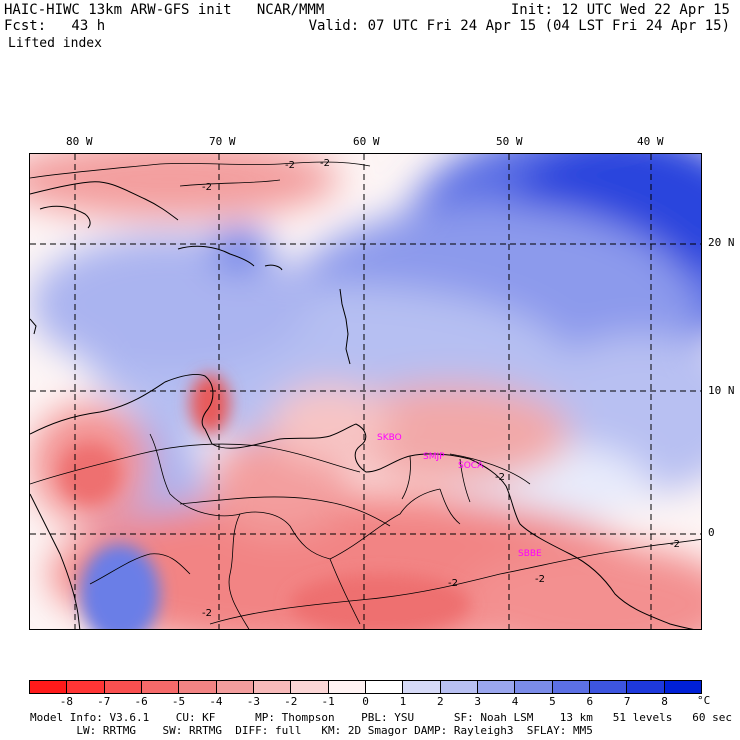 This screenshot has height=740, width=740. Describe the element at coordinates (590, 701) in the screenshot. I see `colorbar-label: 6` at that location.